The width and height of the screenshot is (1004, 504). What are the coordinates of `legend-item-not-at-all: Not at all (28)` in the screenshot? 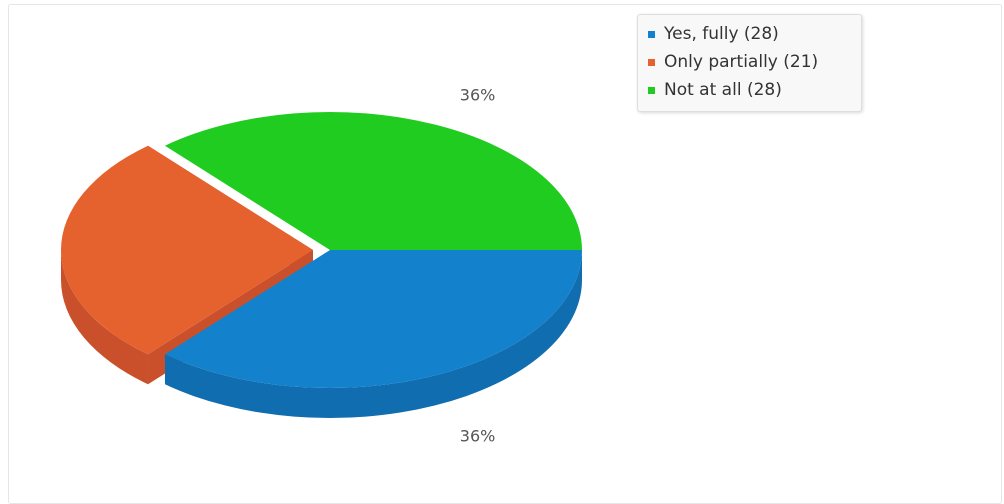 It's located at (754, 90).